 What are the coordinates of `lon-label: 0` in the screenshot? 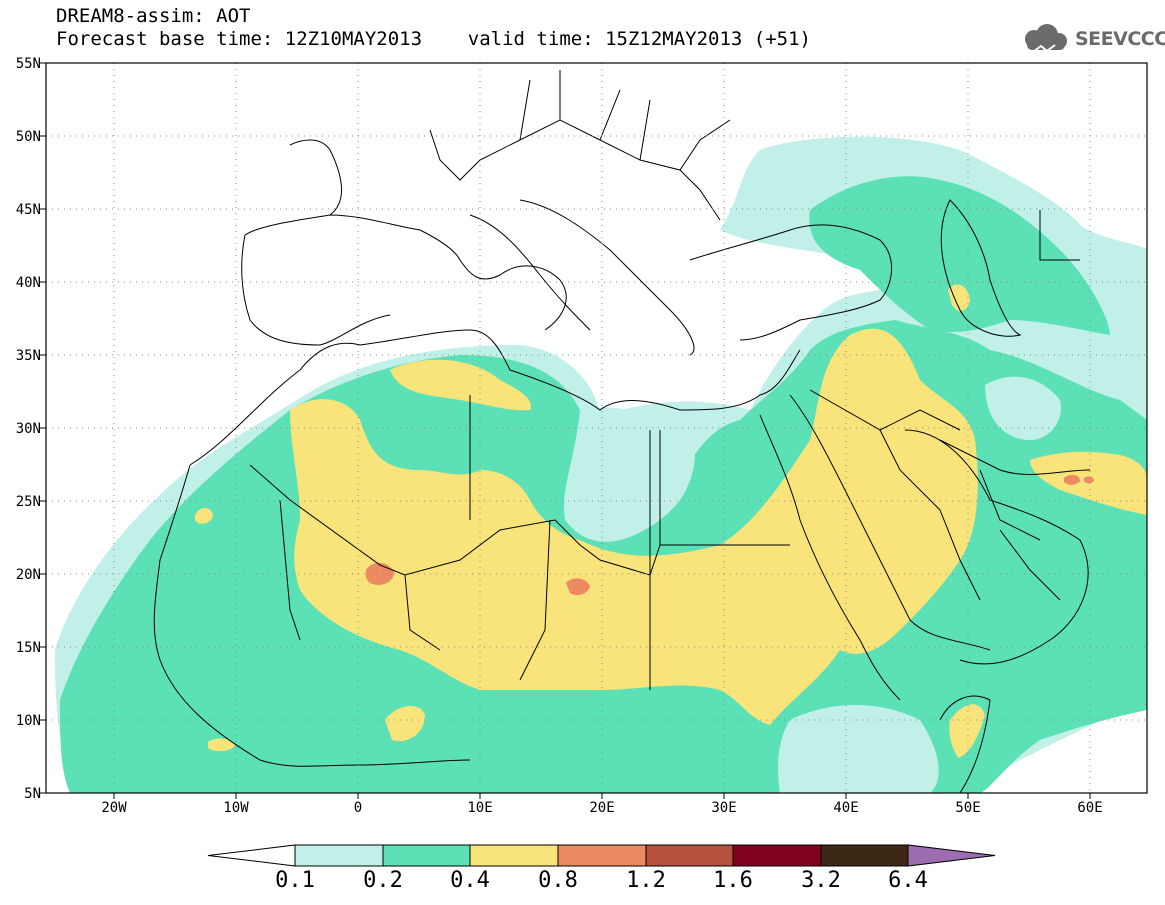 It's located at (358, 808).